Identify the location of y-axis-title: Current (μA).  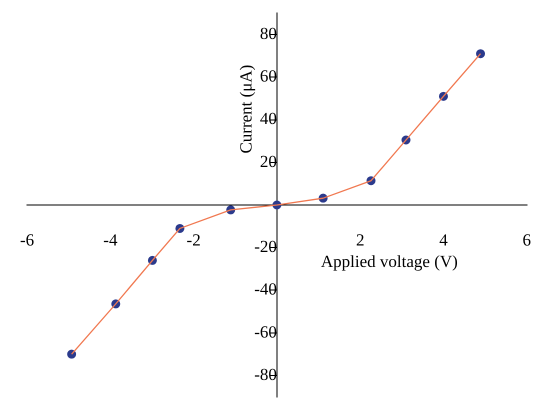
(246, 109).